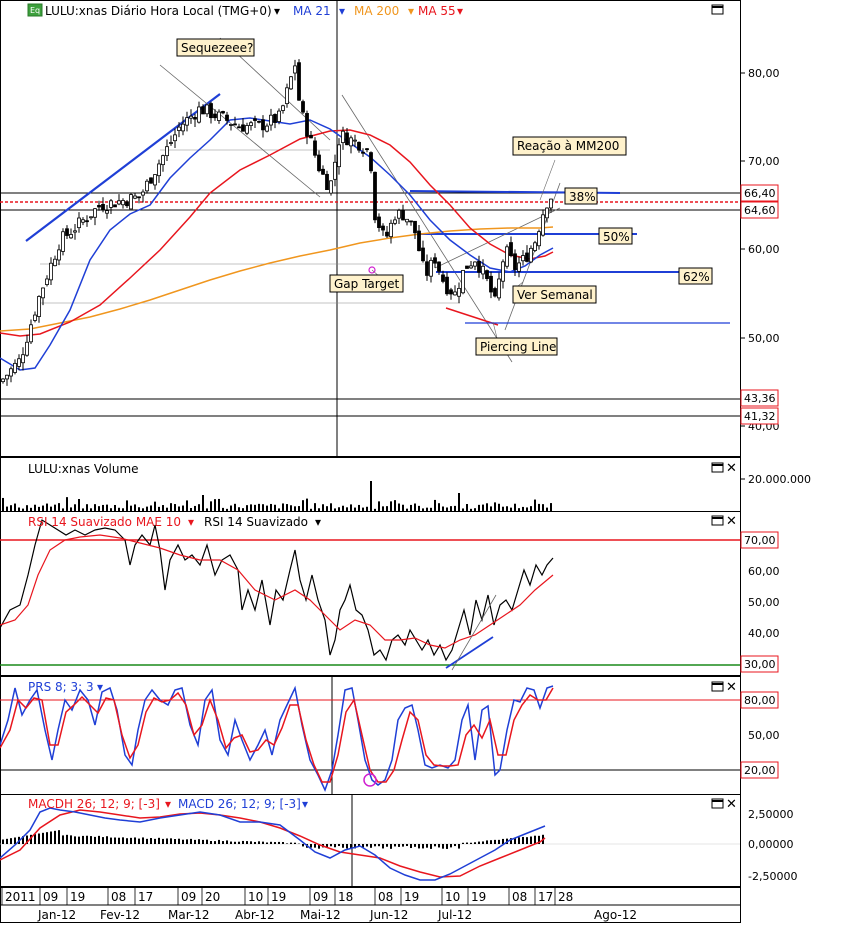  I want to click on macd-title-blue: MACD 26; 12; 9; [-3], so click(239, 804).